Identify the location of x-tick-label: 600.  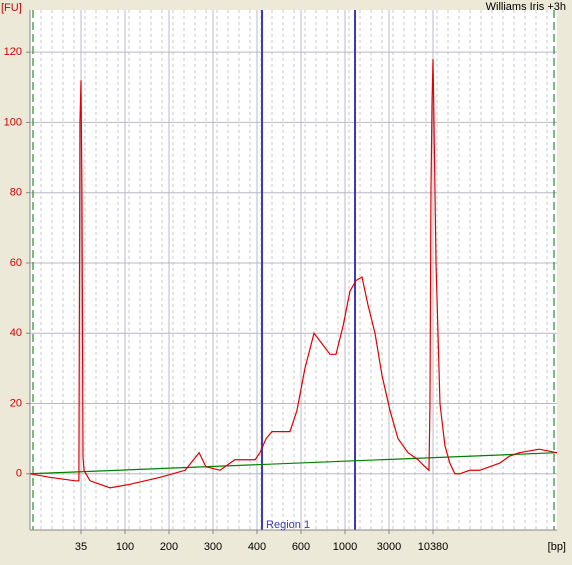
(301, 547).